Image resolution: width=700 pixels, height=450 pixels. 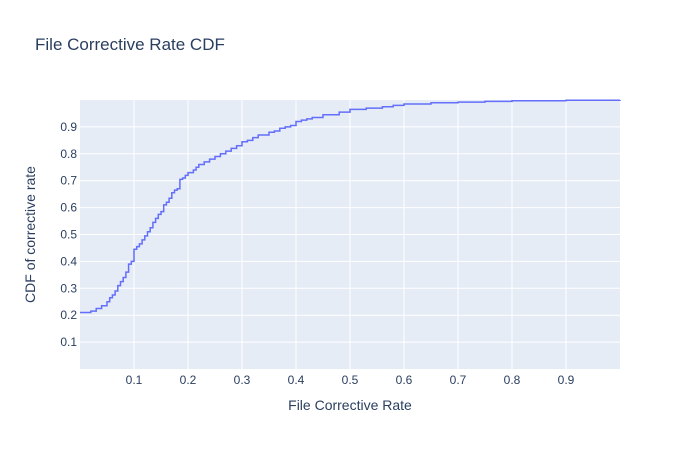 I want to click on y-tick-label: 0.1, so click(x=68, y=342).